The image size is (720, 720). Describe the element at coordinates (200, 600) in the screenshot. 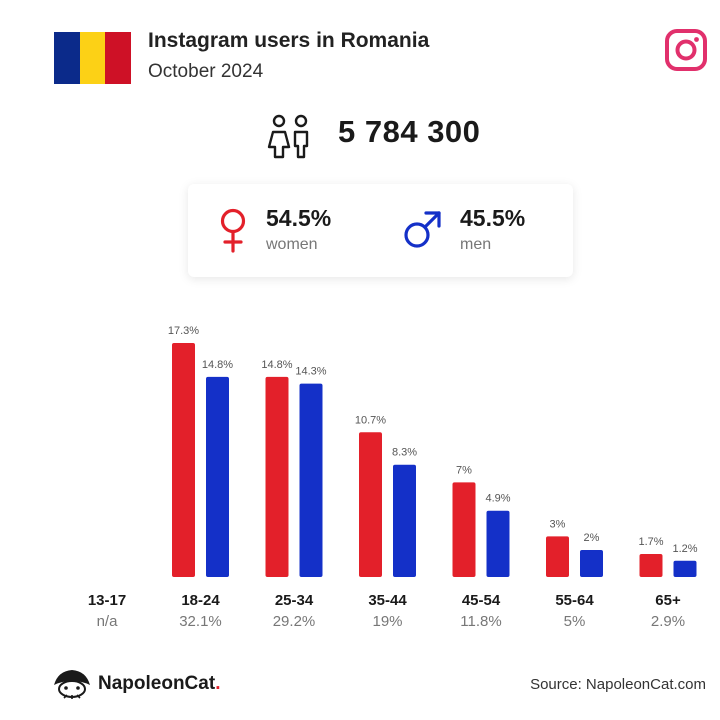

I see `category-label: 18-24` at that location.